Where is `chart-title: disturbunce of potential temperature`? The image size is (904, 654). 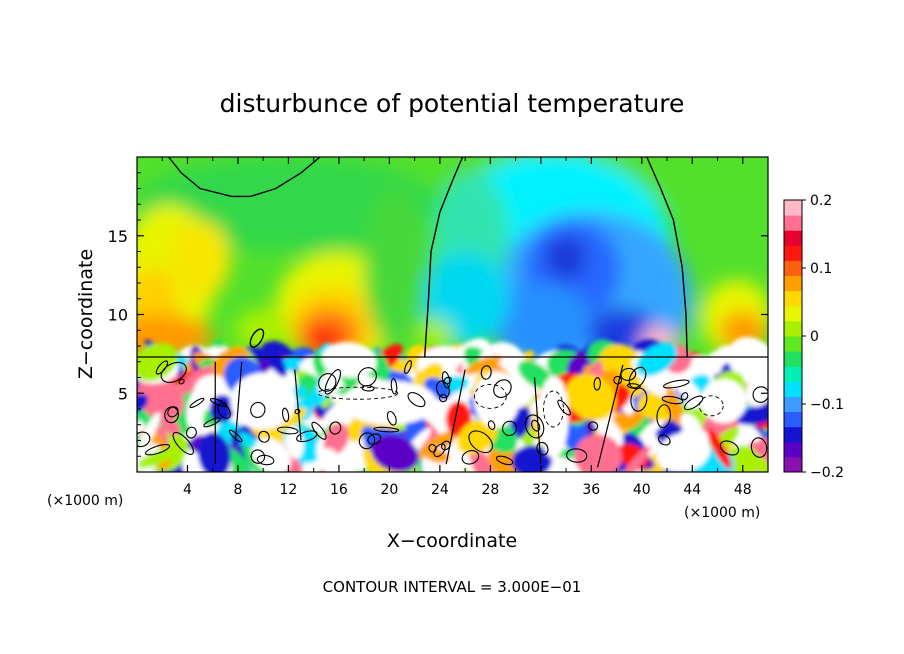 chart-title: disturbunce of potential temperature is located at coordinates (452, 103).